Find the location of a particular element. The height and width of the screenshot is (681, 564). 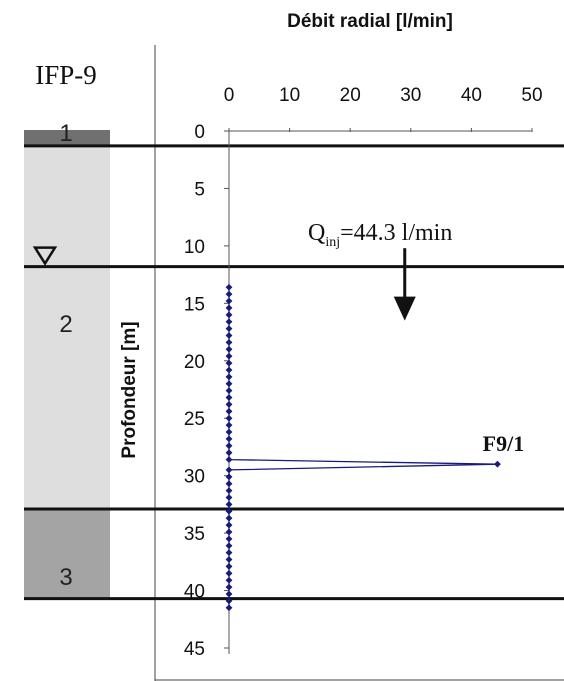

stratum-label-1: 1 is located at coordinates (65, 133).